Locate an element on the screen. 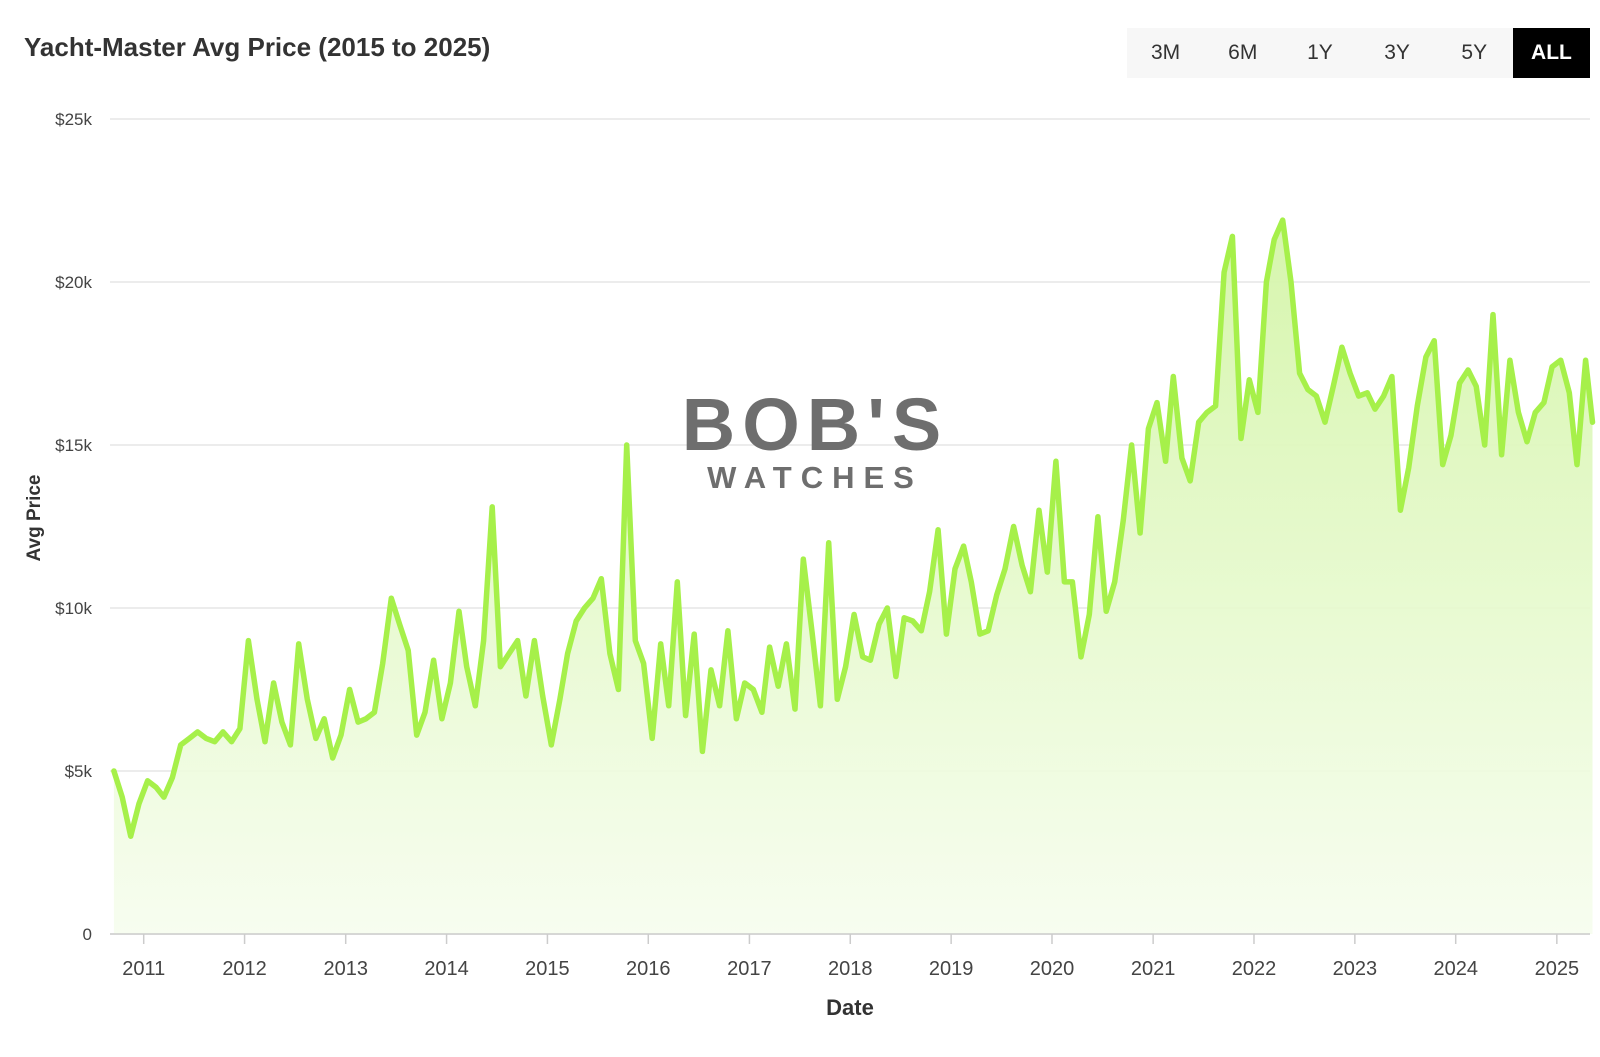  x-tick-label: 2013 is located at coordinates (345, 969).